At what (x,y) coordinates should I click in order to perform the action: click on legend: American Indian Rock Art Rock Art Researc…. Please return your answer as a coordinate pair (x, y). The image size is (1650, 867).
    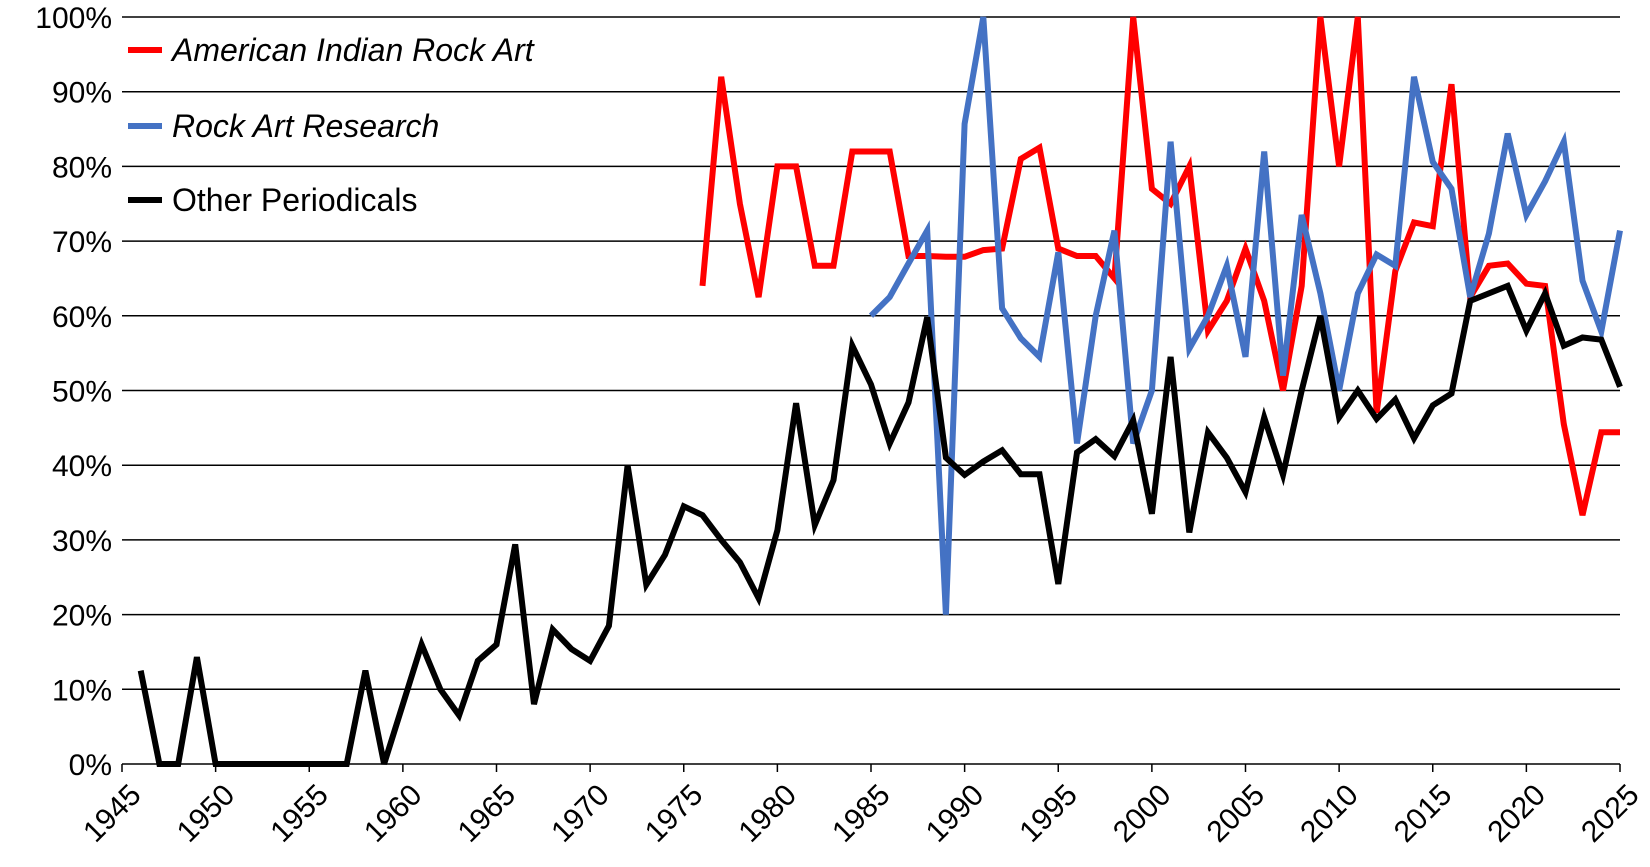
    Looking at the image, I should click on (331, 125).